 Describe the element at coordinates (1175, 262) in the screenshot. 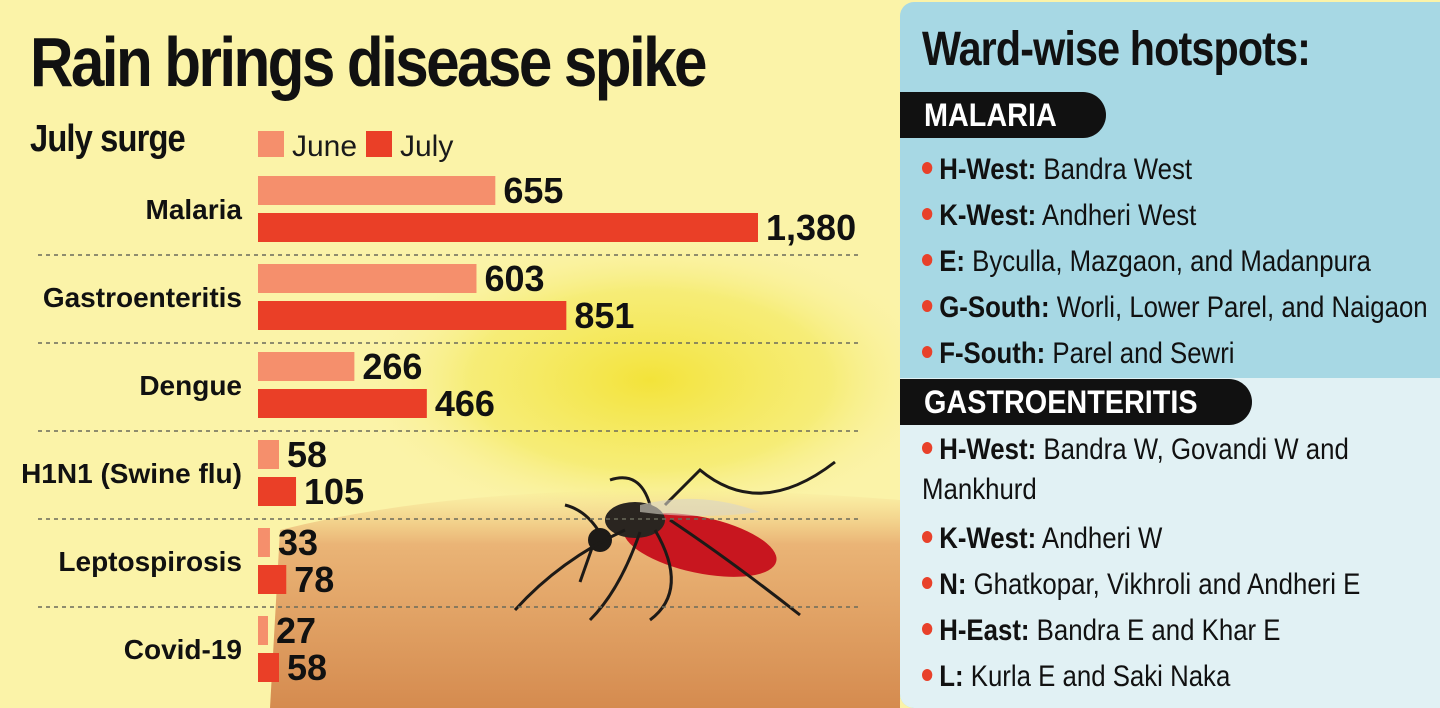

I see `list-item: E: Byculla, Mazgaon, and Madanpura` at that location.